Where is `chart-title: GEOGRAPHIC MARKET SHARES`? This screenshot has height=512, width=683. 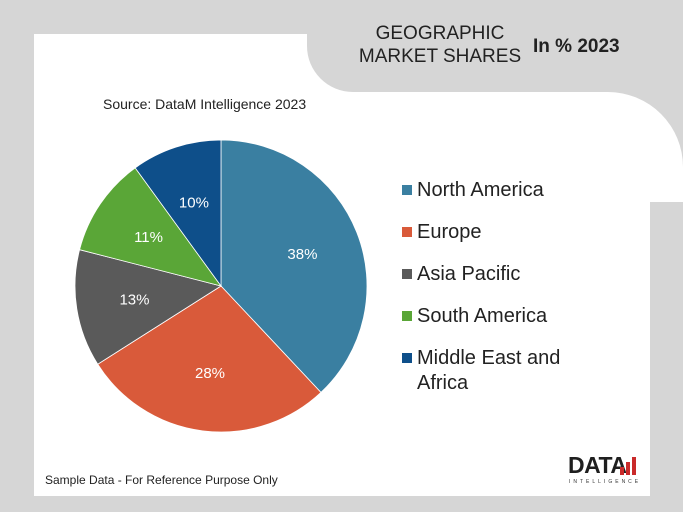 chart-title: GEOGRAPHIC MARKET SHARES is located at coordinates (440, 45).